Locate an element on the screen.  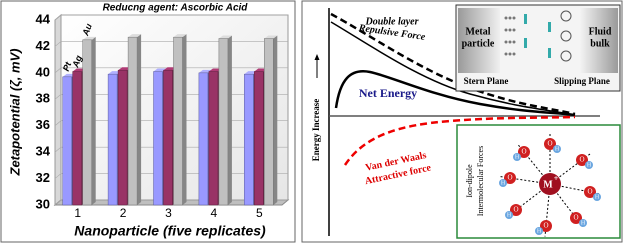
x-tick-label: 2 is located at coordinates (123, 213).